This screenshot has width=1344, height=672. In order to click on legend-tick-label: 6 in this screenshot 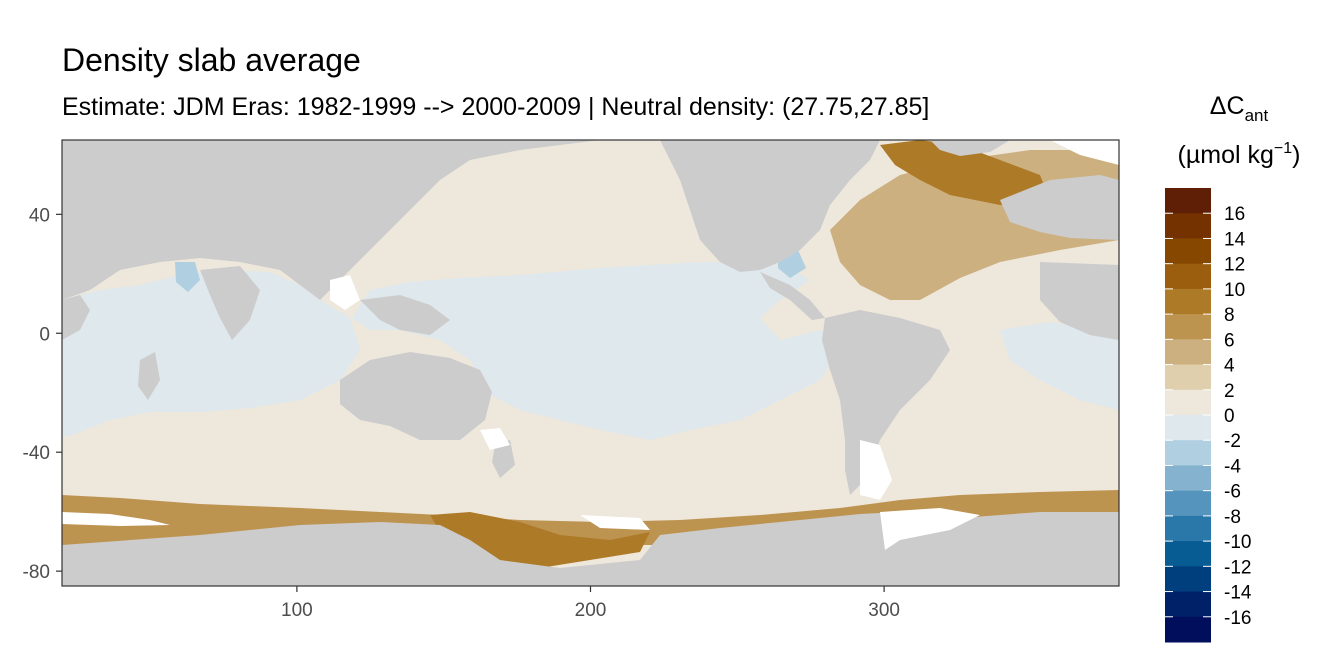, I will do `click(1229, 340)`.